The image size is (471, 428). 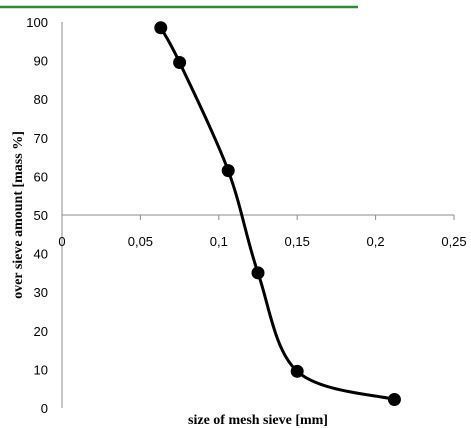 I want to click on x-tick-label: 0, so click(x=61, y=241).